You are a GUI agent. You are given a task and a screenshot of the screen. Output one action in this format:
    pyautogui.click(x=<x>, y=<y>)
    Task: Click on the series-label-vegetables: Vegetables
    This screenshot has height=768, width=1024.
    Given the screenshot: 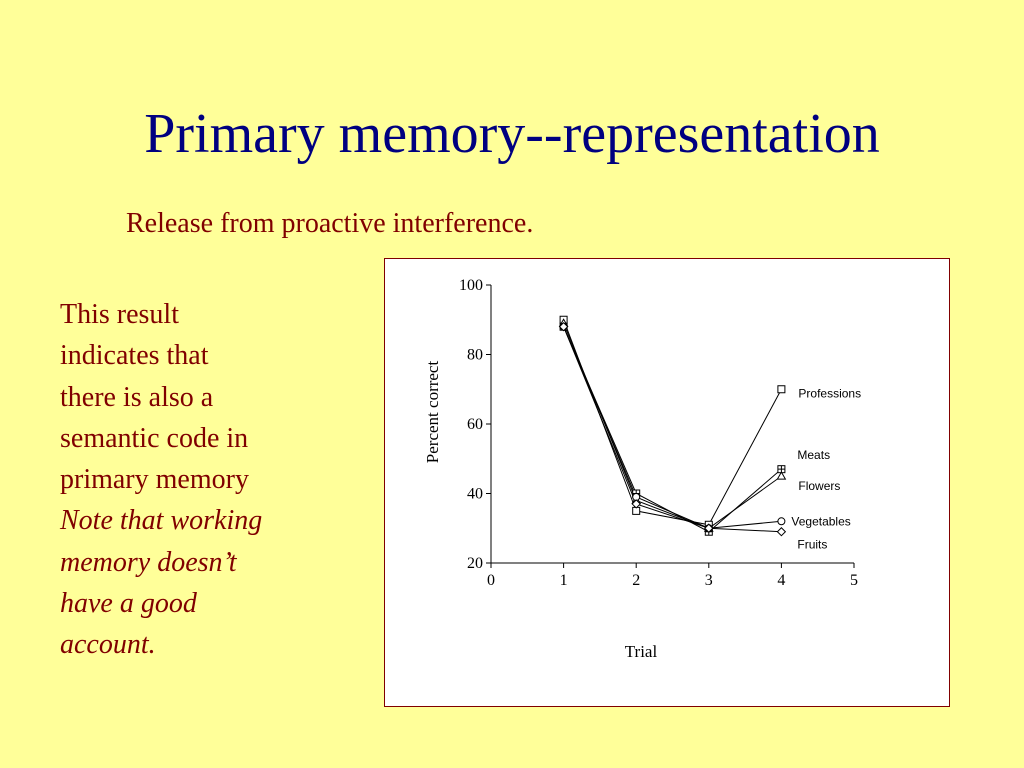 What is the action you would take?
    pyautogui.click(x=820, y=521)
    